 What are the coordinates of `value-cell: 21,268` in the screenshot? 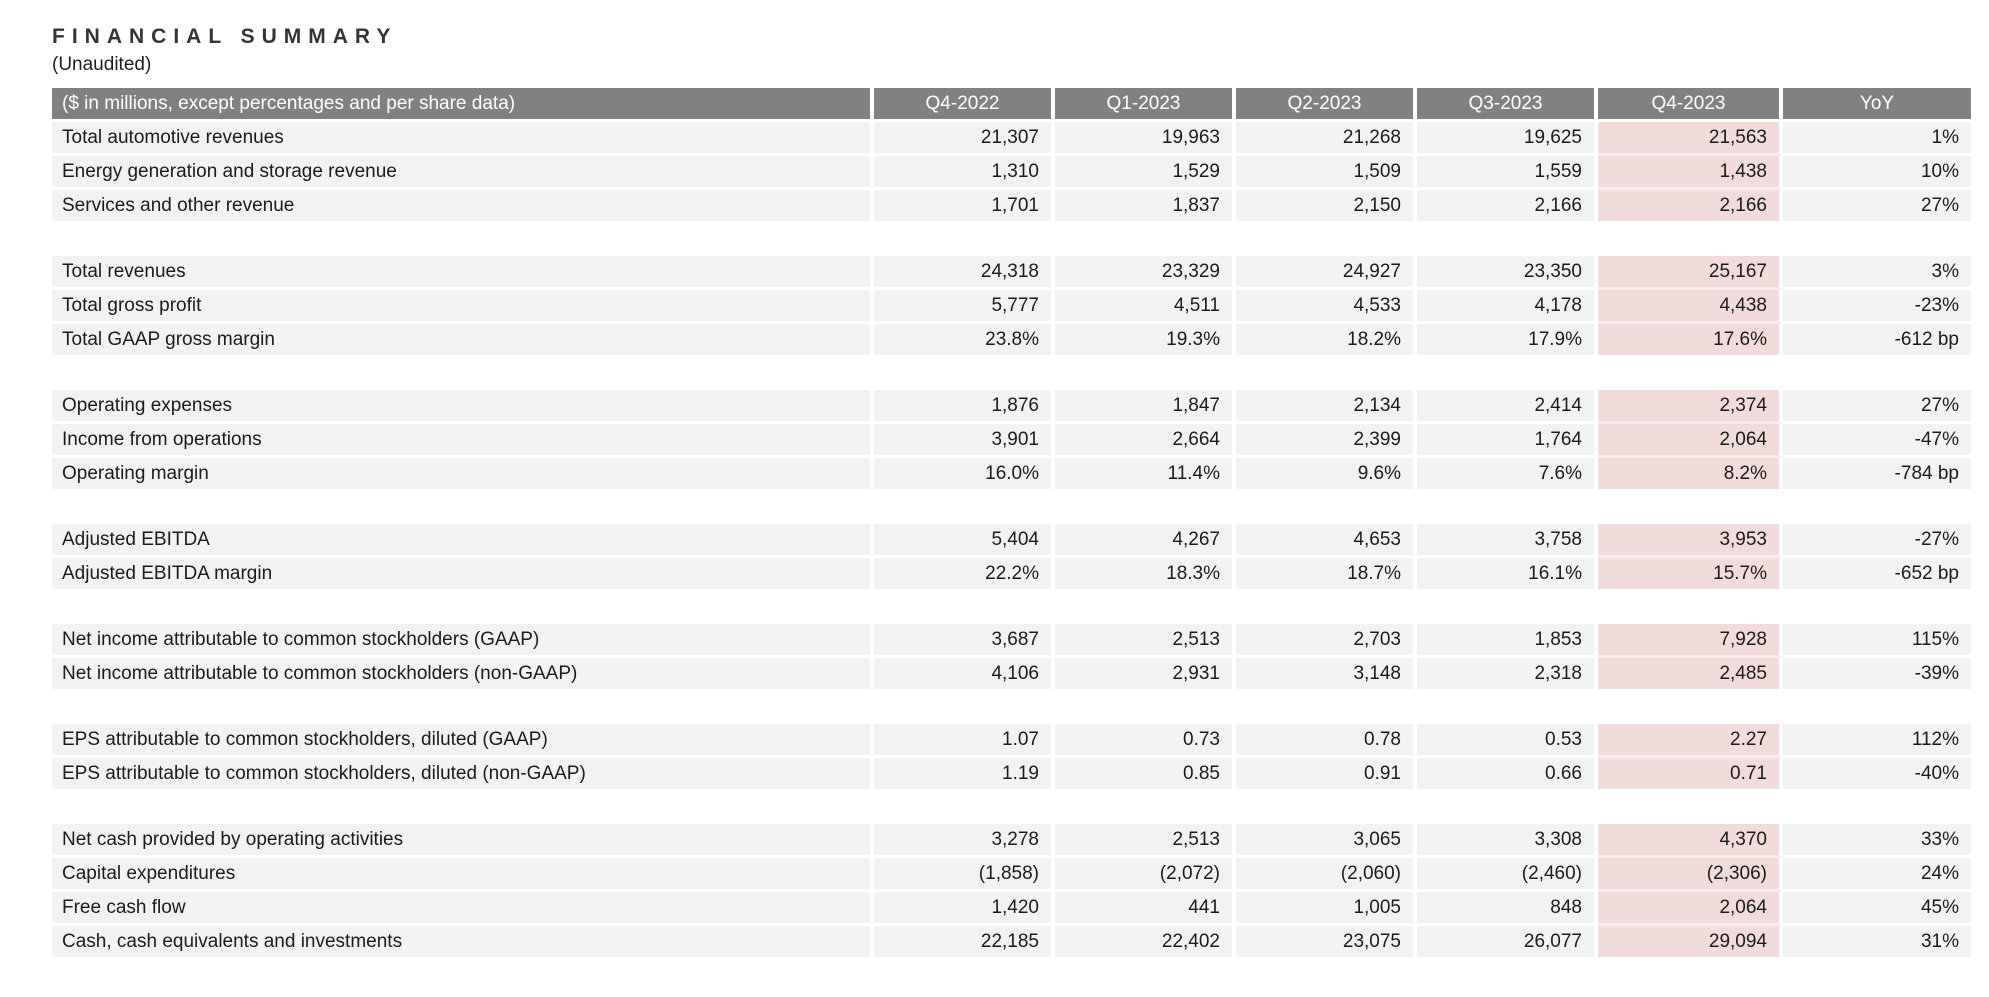 It's located at (1326, 139).